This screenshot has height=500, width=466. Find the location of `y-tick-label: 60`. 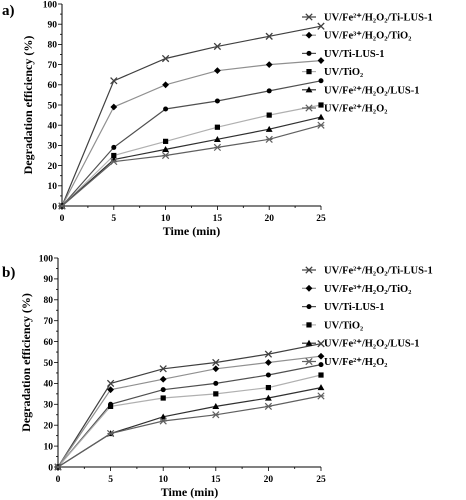

y-tick-label: 60 is located at coordinates (49, 343).